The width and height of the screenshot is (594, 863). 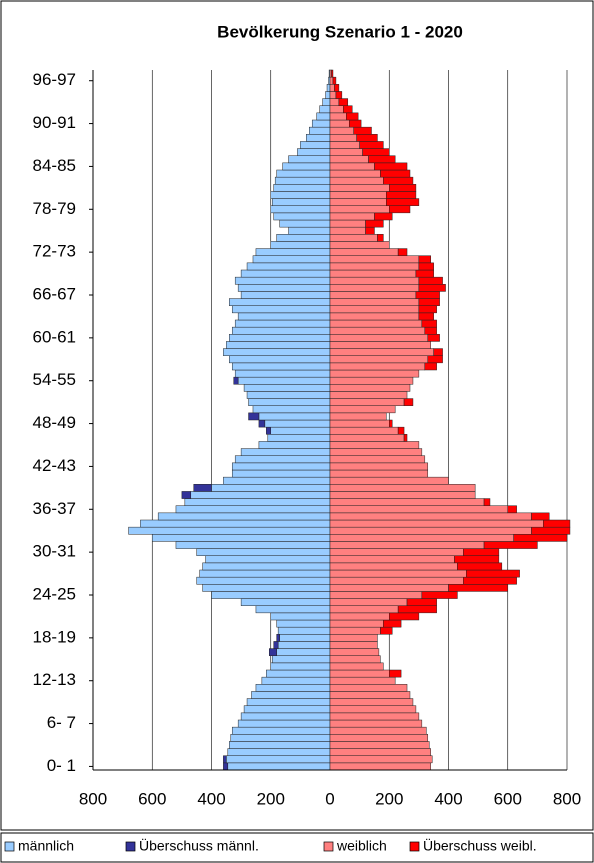 I want to click on y-tick-label: 78-79, so click(x=54, y=208).